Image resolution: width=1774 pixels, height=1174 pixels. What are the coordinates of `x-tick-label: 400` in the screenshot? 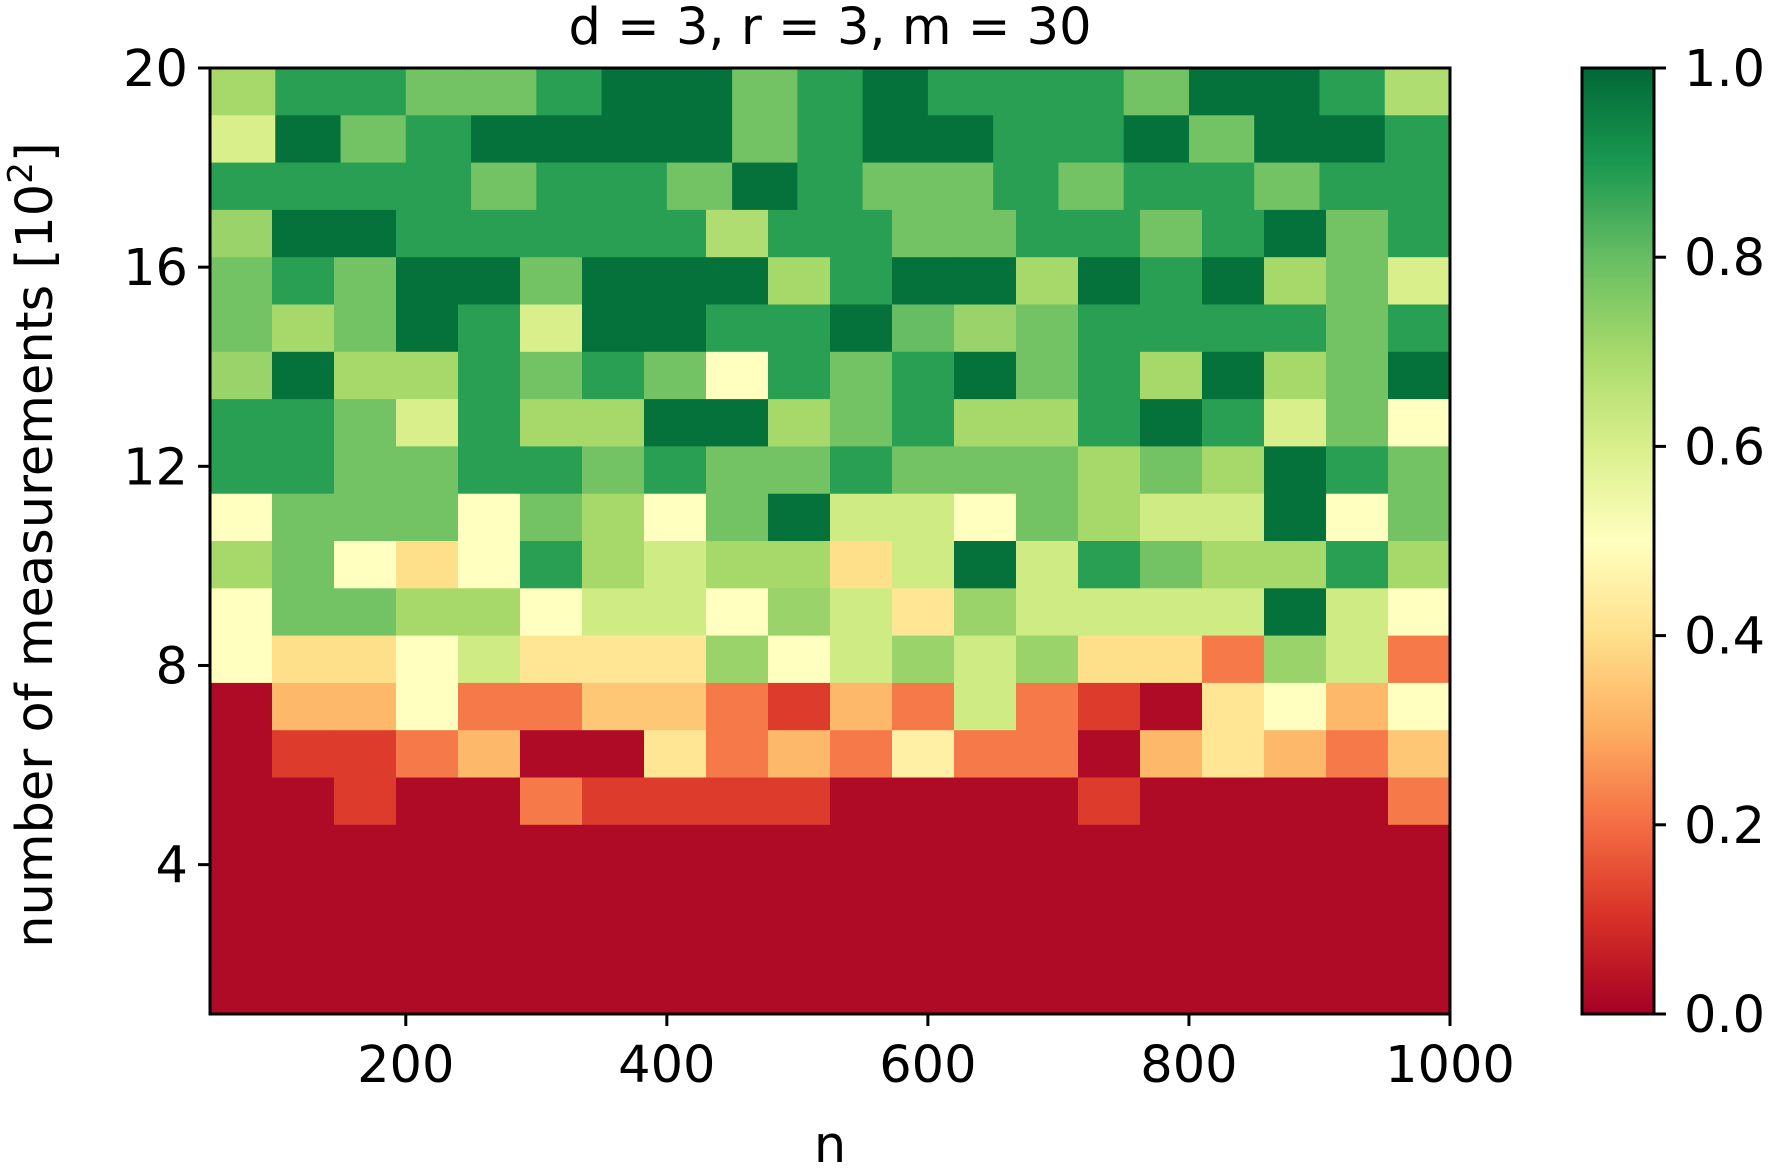 It's located at (666, 1065).